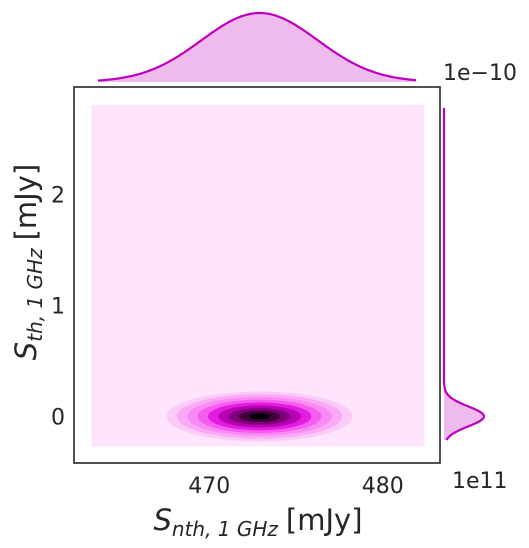  What do you see at coordinates (480, 481) in the screenshot?
I see `right-marginal-scale-label: 1e11` at bounding box center [480, 481].